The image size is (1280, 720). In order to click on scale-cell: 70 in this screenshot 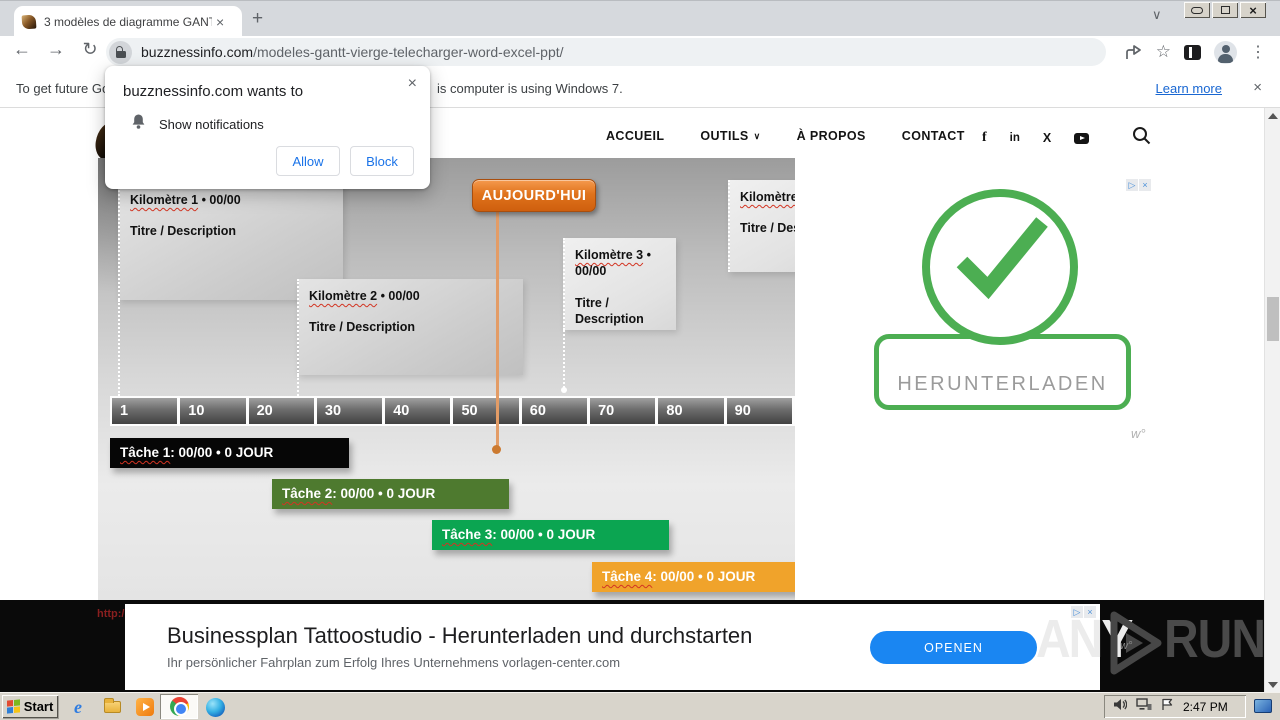, I will do `click(623, 411)`.